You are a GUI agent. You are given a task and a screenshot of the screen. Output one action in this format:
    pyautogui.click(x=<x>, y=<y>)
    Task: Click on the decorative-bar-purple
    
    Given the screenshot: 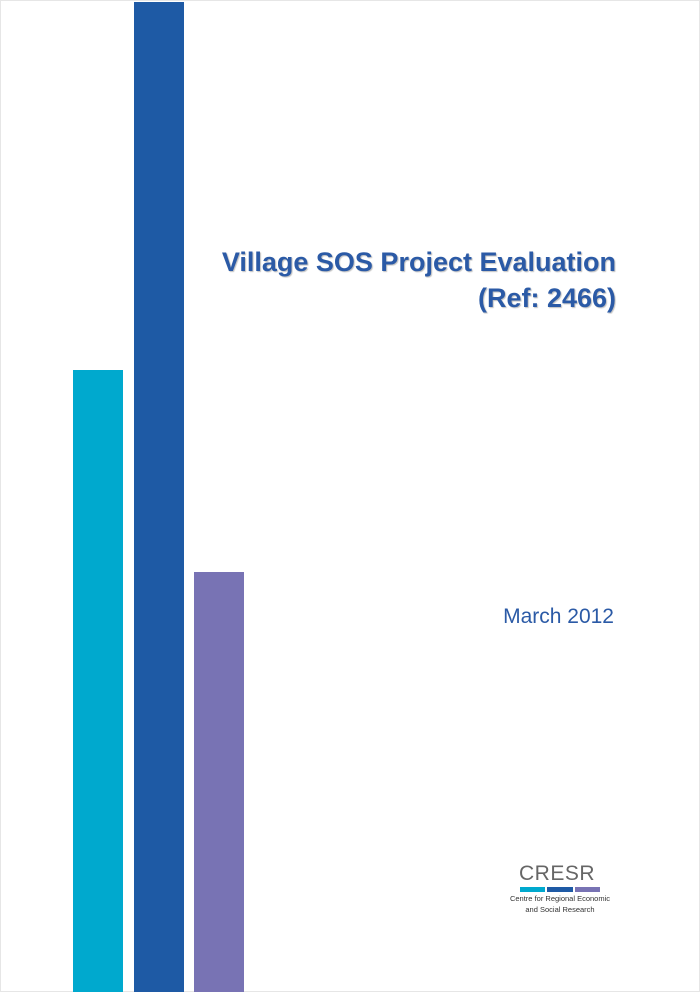 What is the action you would take?
    pyautogui.click(x=219, y=782)
    